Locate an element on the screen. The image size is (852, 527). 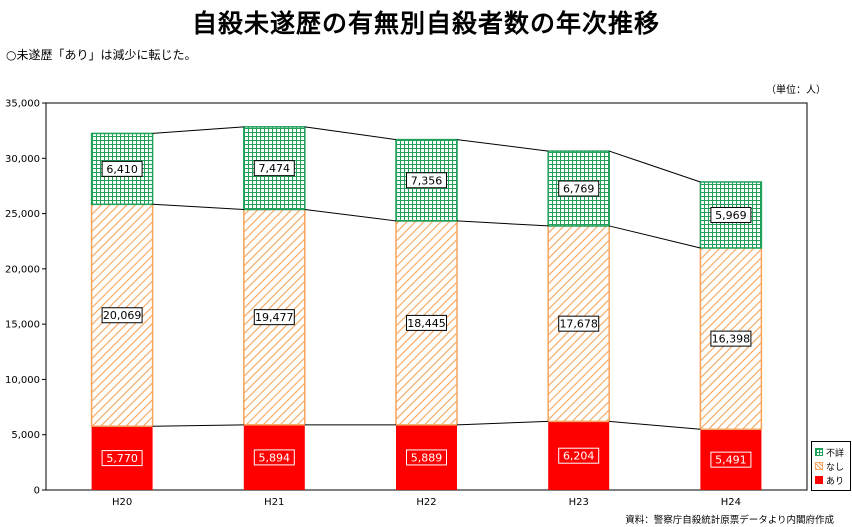
data-label: 19,477 is located at coordinates (274, 317).